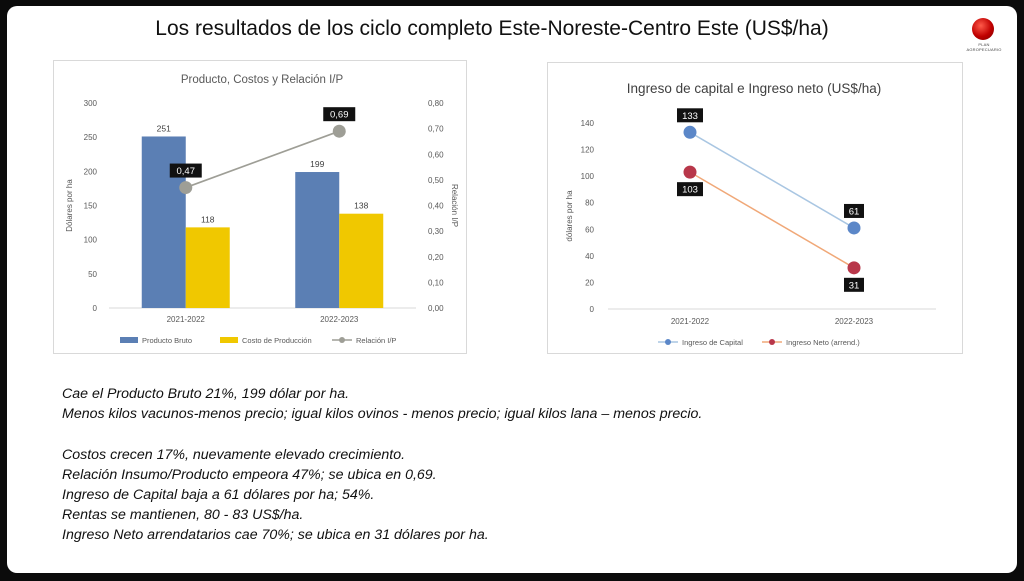 This screenshot has height=581, width=1024. I want to click on y-axis-label: Dólares por ha, so click(69, 205).